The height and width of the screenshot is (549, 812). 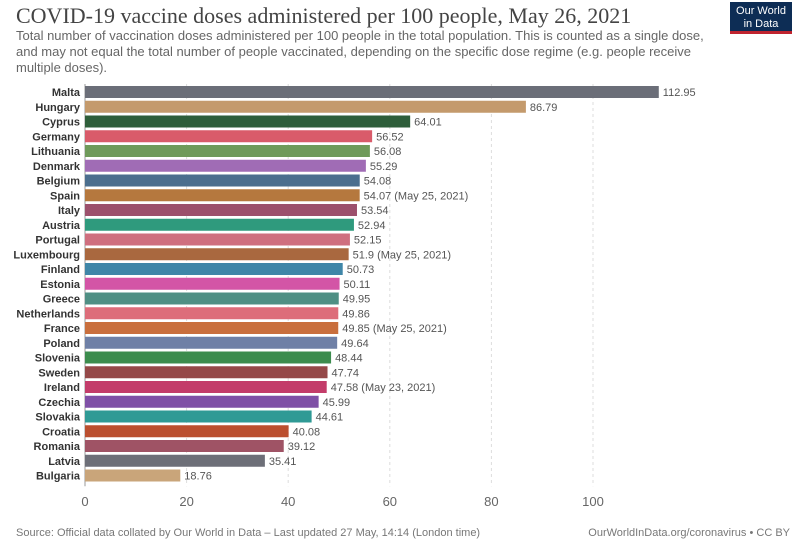 What do you see at coordinates (357, 285) in the screenshot?
I see `value-label: 50.11` at bounding box center [357, 285].